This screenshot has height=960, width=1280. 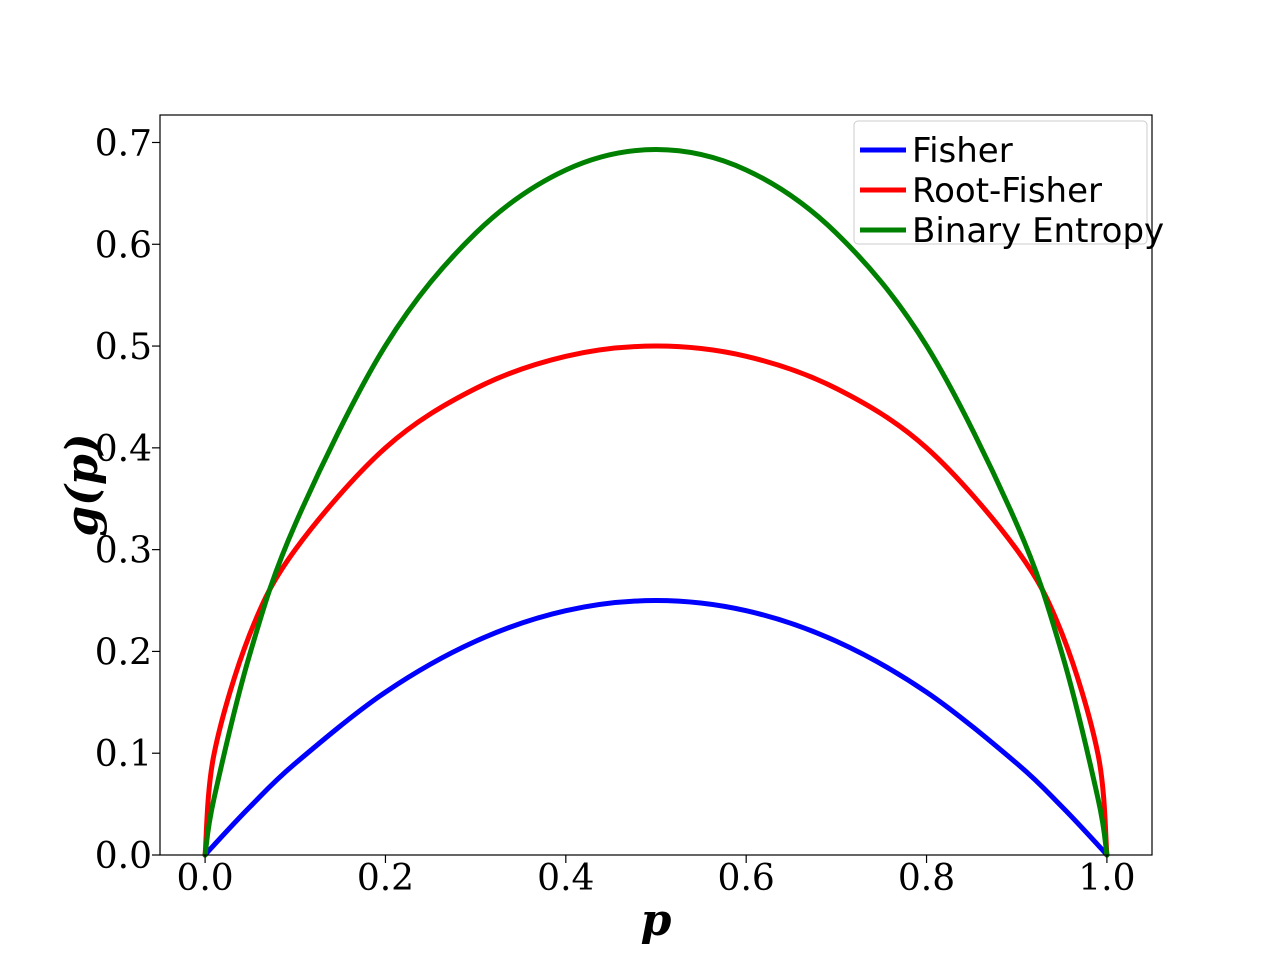 I want to click on y-axis-label: g(p), so click(x=82, y=484).